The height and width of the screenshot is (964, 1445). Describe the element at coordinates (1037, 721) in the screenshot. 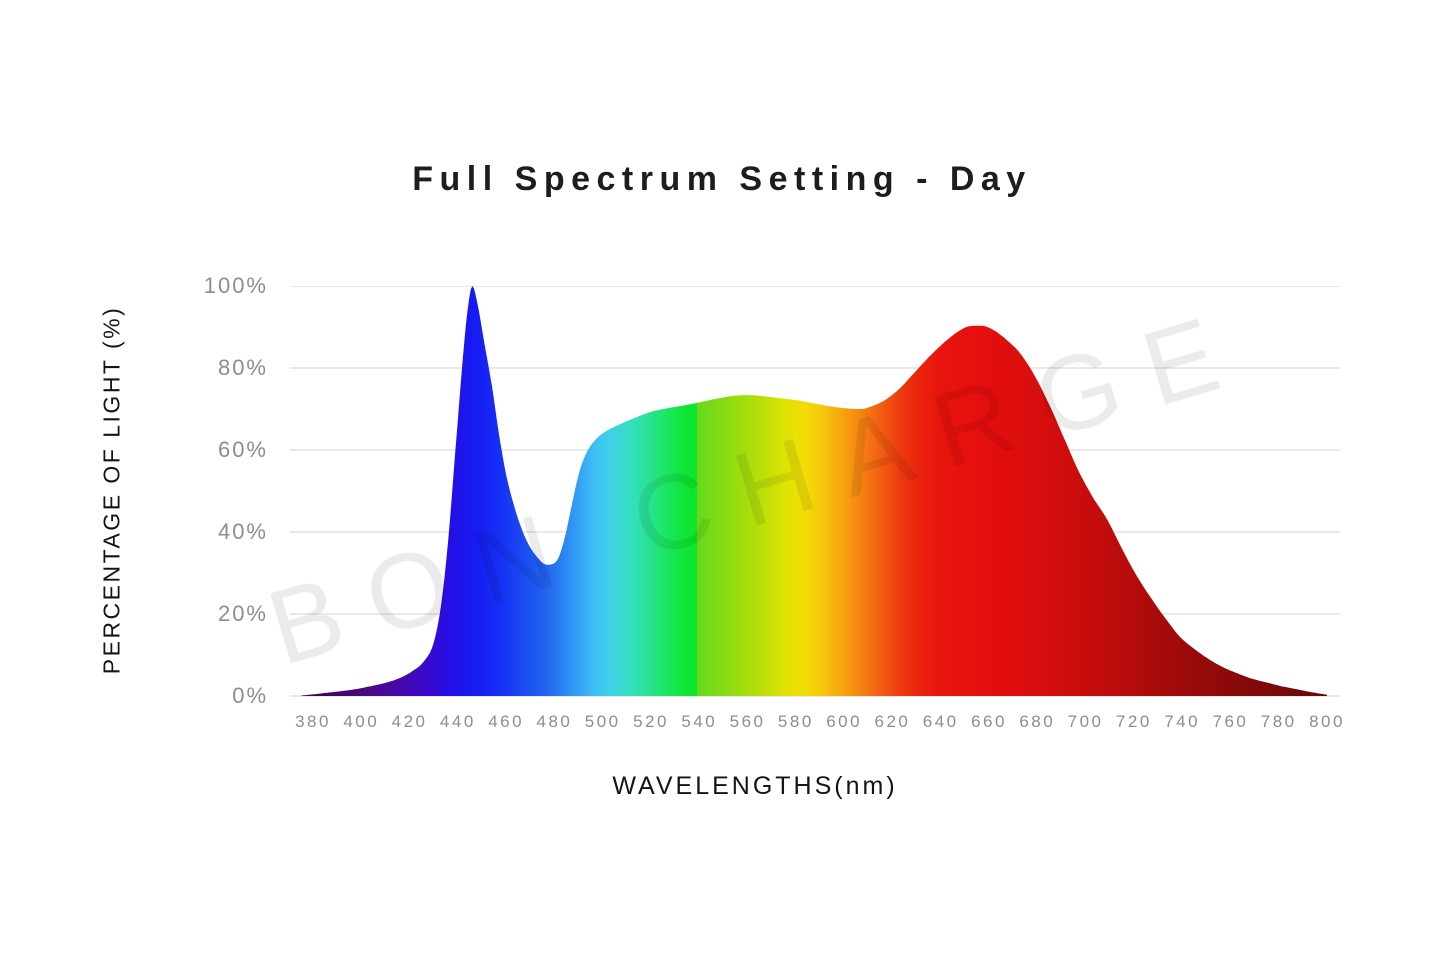

I see `x-tick-label: 680` at that location.